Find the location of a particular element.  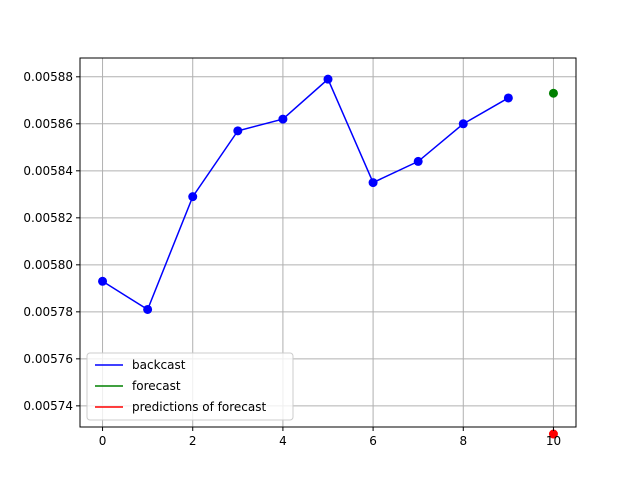

y-tick-label: 0.00580 is located at coordinates (48, 265).